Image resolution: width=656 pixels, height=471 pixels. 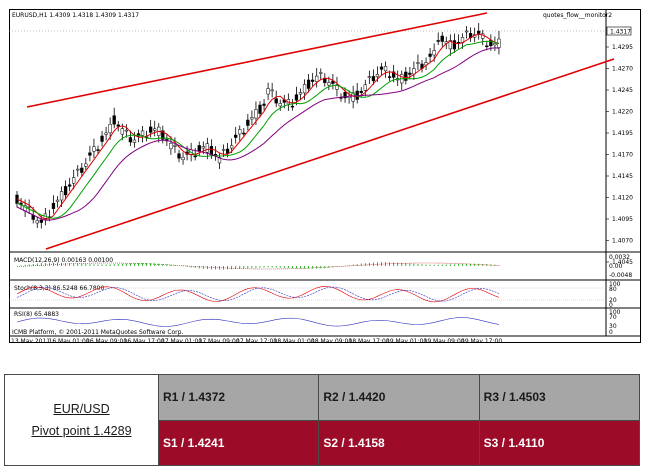 I want to click on current-price-label: 1.4317, so click(x=620, y=32).